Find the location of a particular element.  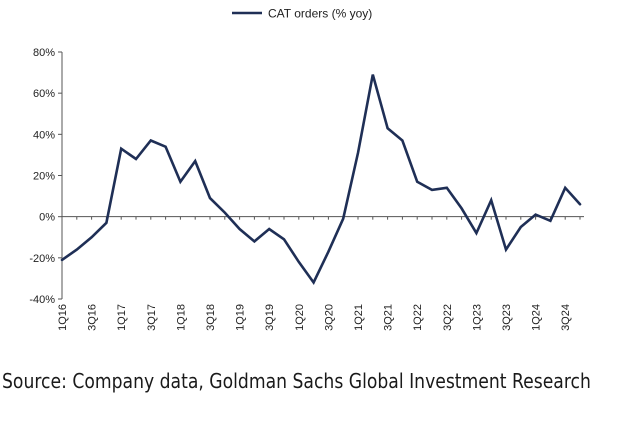

y-tick-label: 0% is located at coordinates (47, 218).